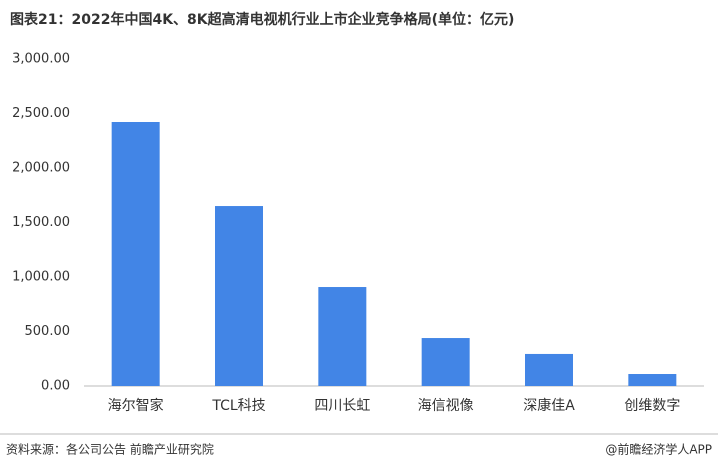 The image size is (718, 467). Describe the element at coordinates (238, 406) in the screenshot. I see `x-tick-label: TCL科技` at that location.